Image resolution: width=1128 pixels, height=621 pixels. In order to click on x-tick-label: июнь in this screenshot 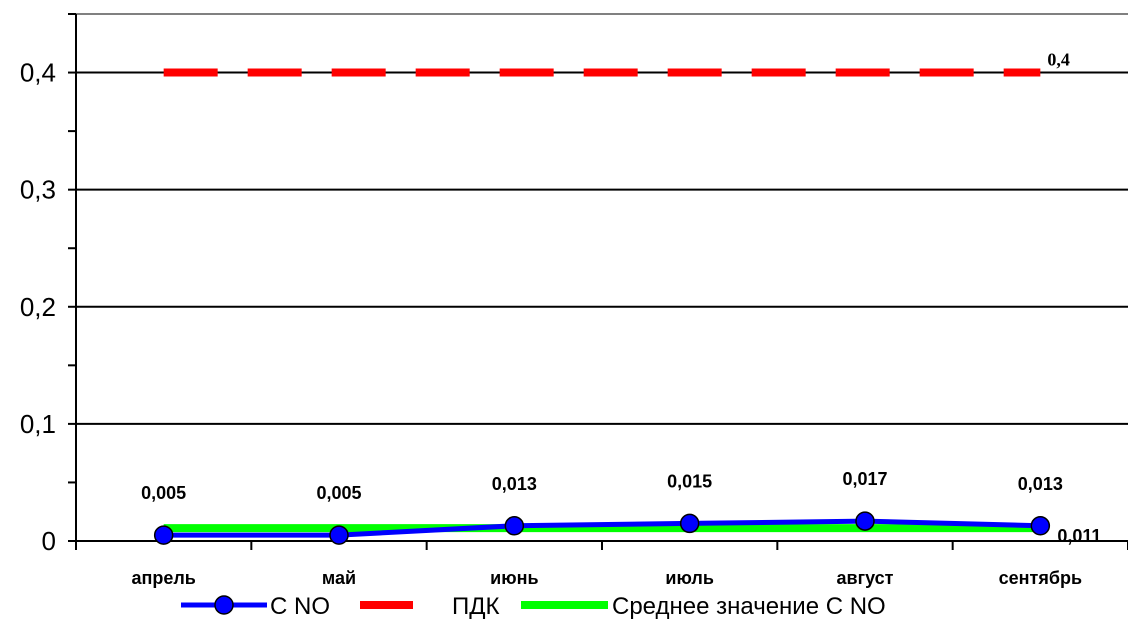, I will do `click(514, 578)`.